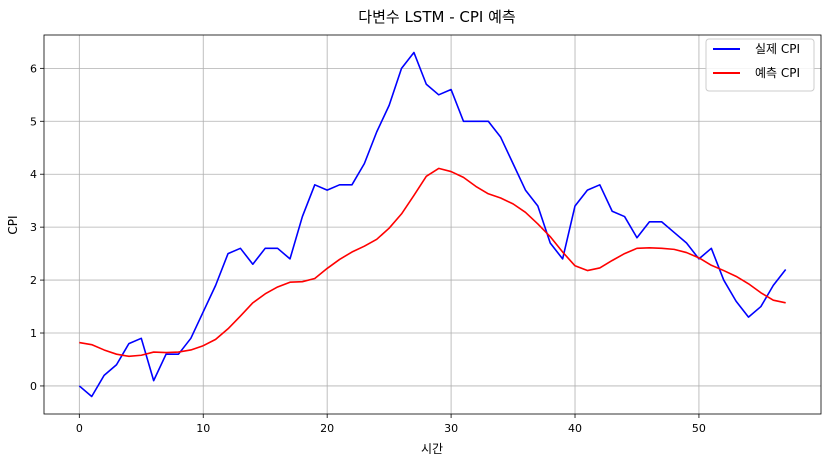 This screenshot has height=467, width=831. What do you see at coordinates (436, 17) in the screenshot?
I see `chart-title: 다변수 LSTM - CPI 예측` at bounding box center [436, 17].